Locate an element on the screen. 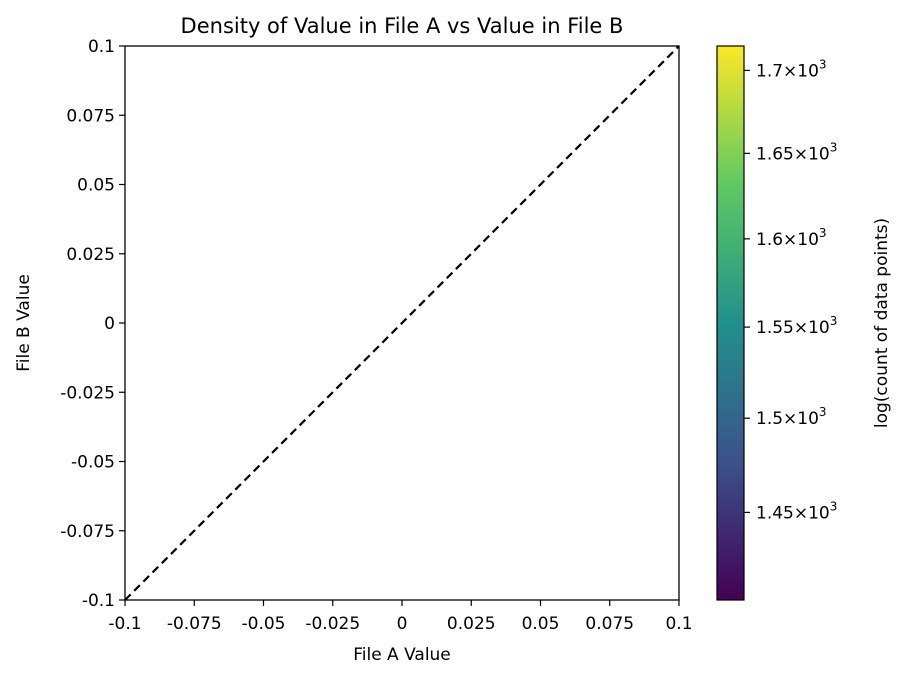 The width and height of the screenshot is (907, 678). x-tick-label: 0.05 is located at coordinates (541, 624).